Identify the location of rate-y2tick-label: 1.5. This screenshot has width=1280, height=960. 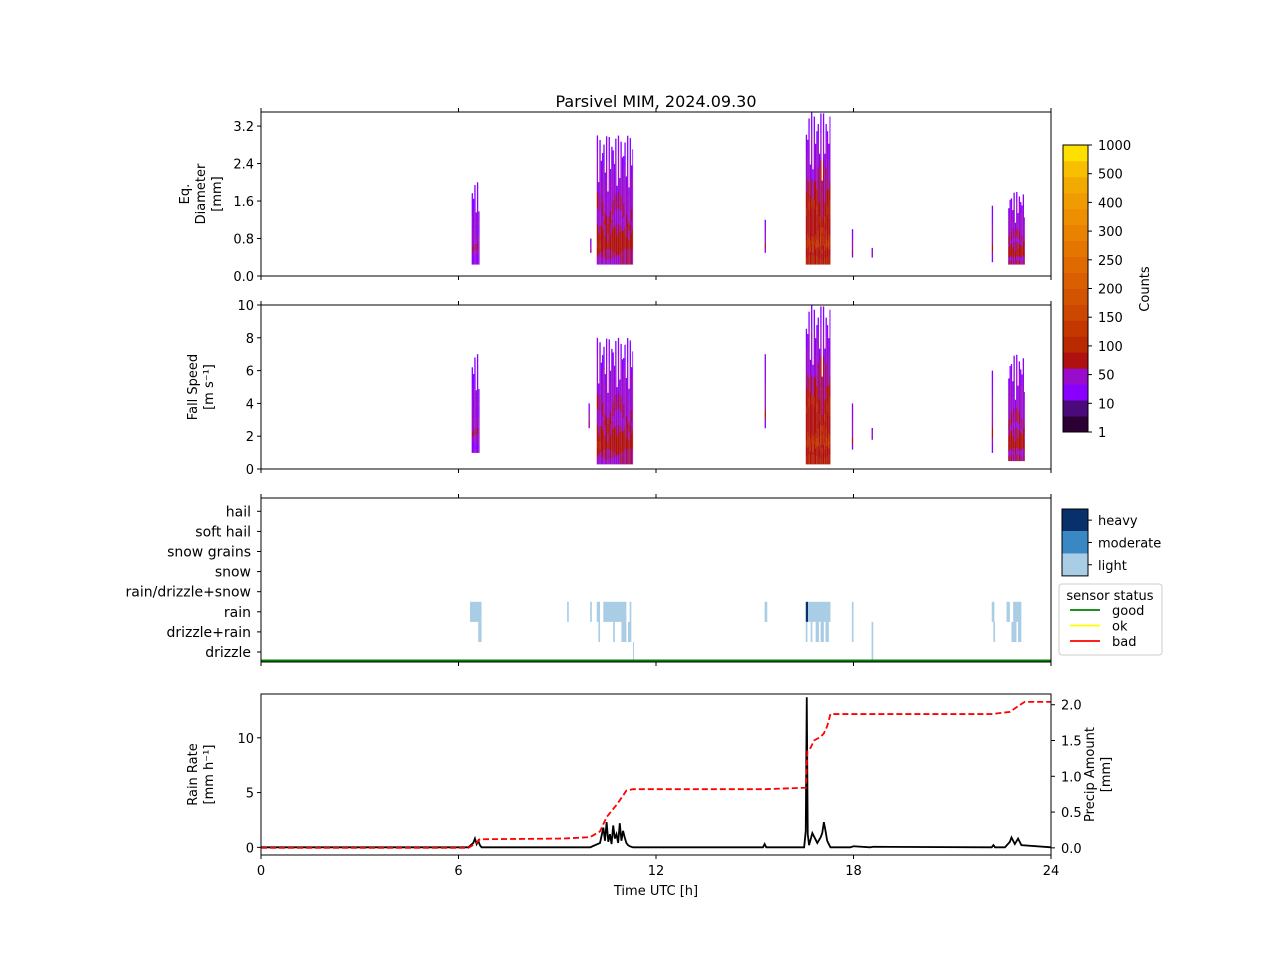
(1071, 742).